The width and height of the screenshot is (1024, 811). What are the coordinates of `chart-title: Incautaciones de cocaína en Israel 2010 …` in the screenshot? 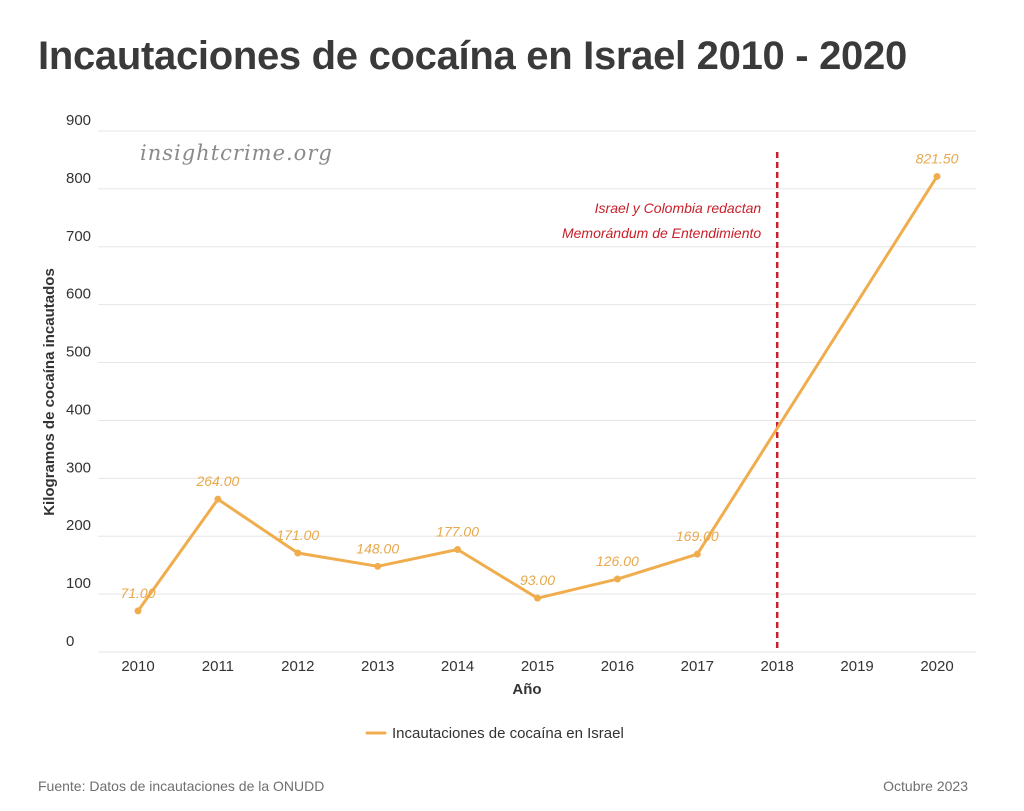 It's located at (472, 56).